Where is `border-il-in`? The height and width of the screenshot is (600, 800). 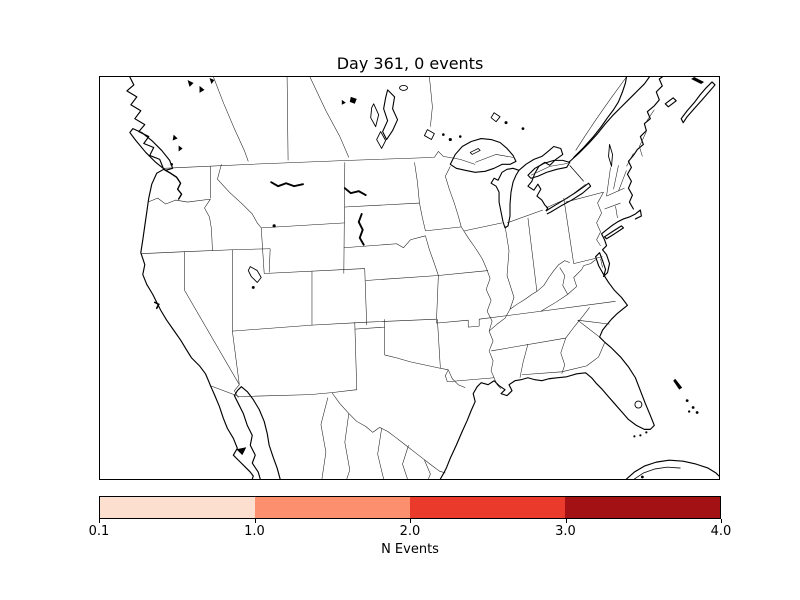
border-il-in is located at coordinates (509, 267).